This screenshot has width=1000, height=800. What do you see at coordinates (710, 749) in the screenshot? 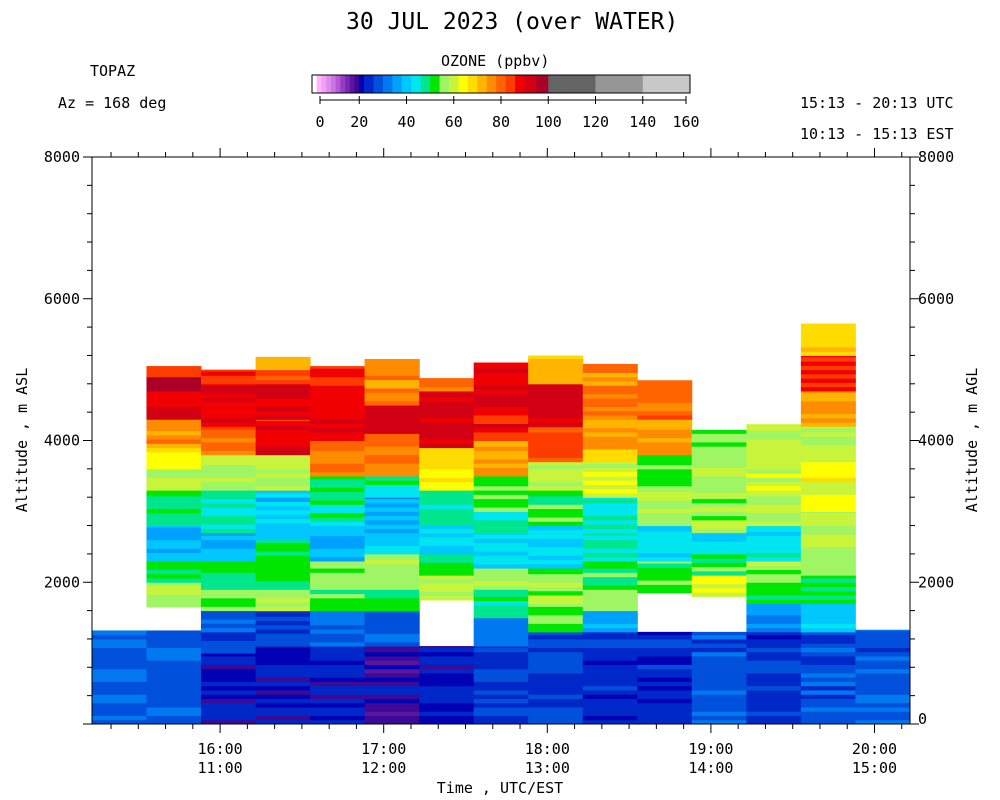
I see `x-tick-label-utc: 19:00` at bounding box center [710, 749].